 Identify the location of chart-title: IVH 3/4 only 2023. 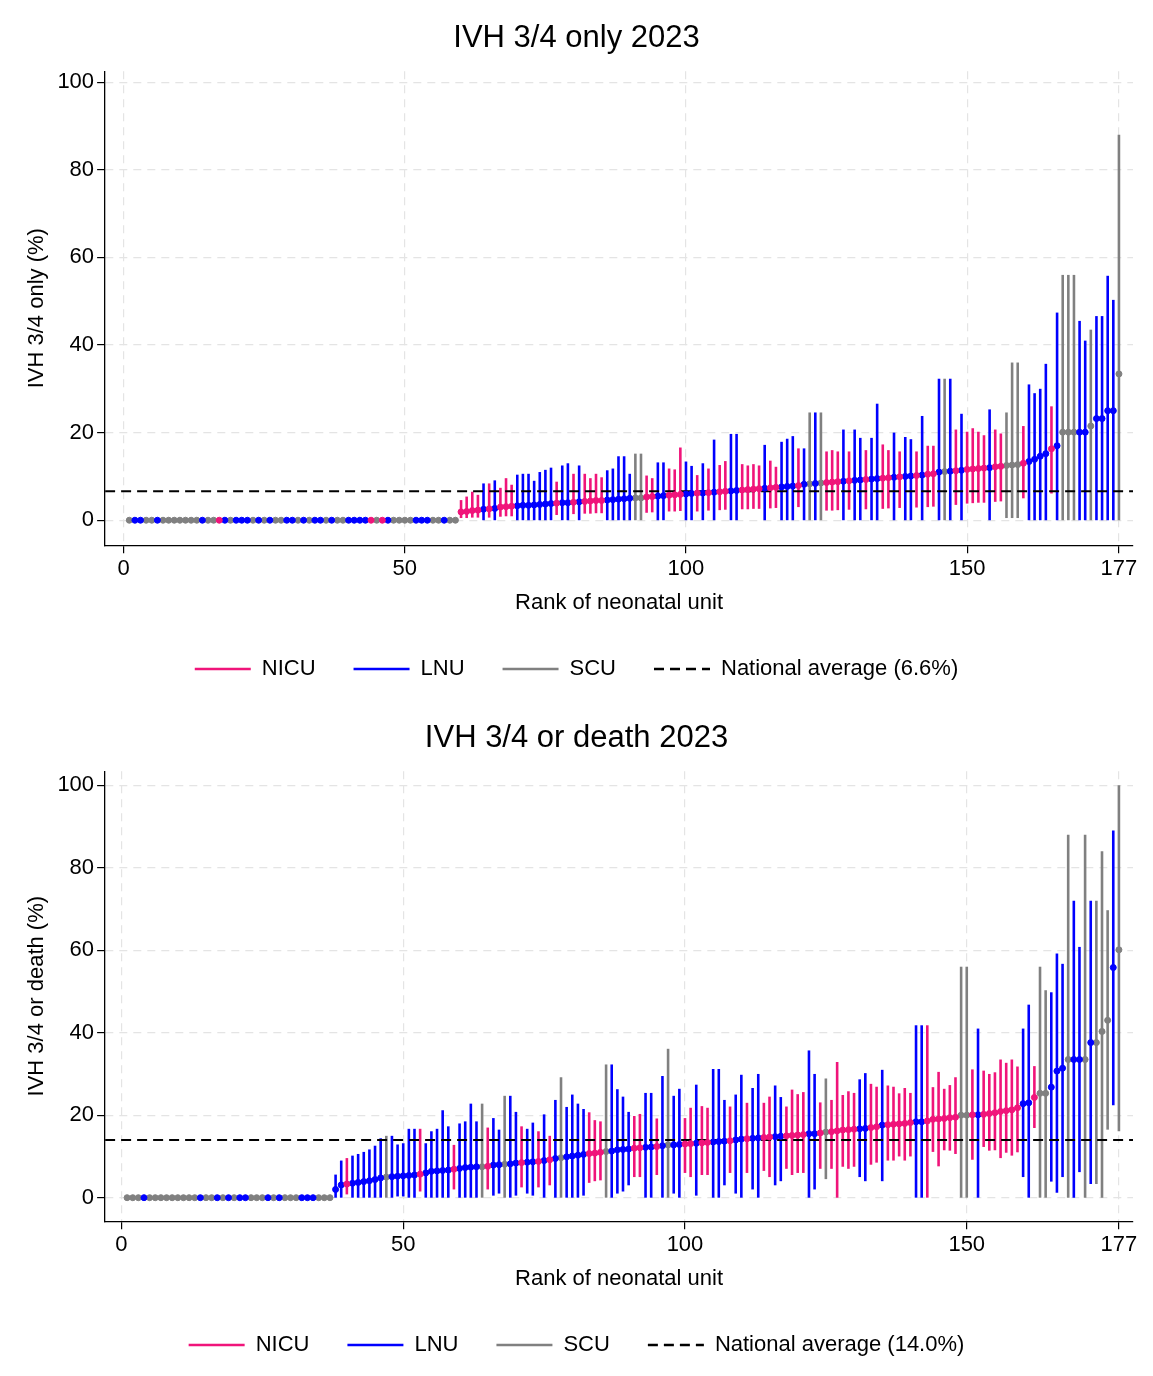
(576, 37).